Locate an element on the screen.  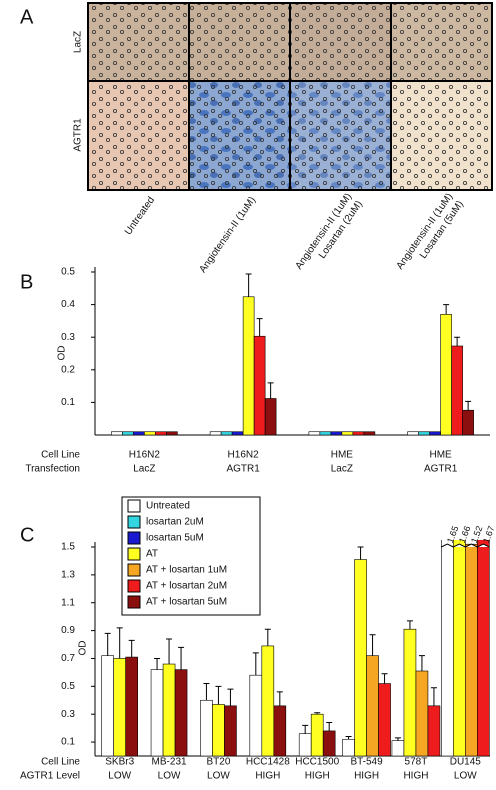
row-label: LacZ is located at coordinates (78, 42).